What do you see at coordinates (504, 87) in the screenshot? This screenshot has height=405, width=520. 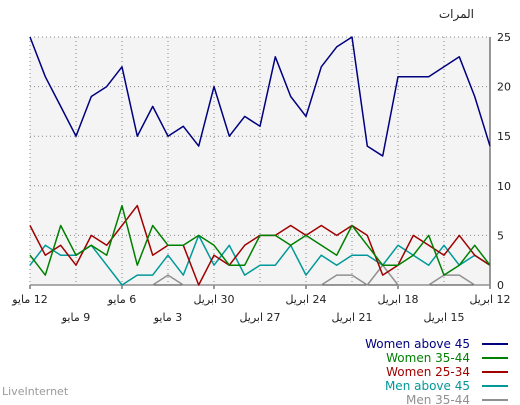 I see `y-tick-label: 20` at bounding box center [504, 87].